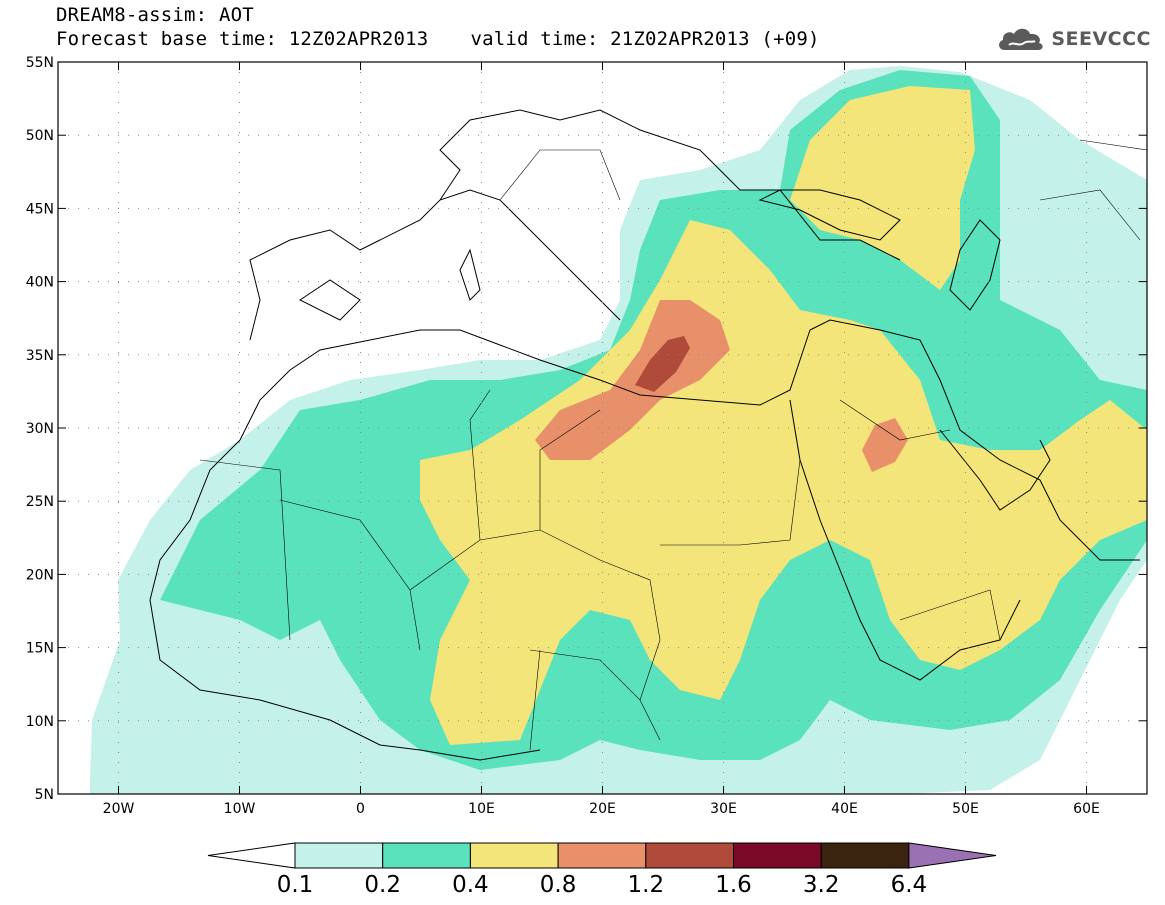 The width and height of the screenshot is (1165, 905). Describe the element at coordinates (662, 364) in the screenshot. I see `aot-band-1.2` at that location.